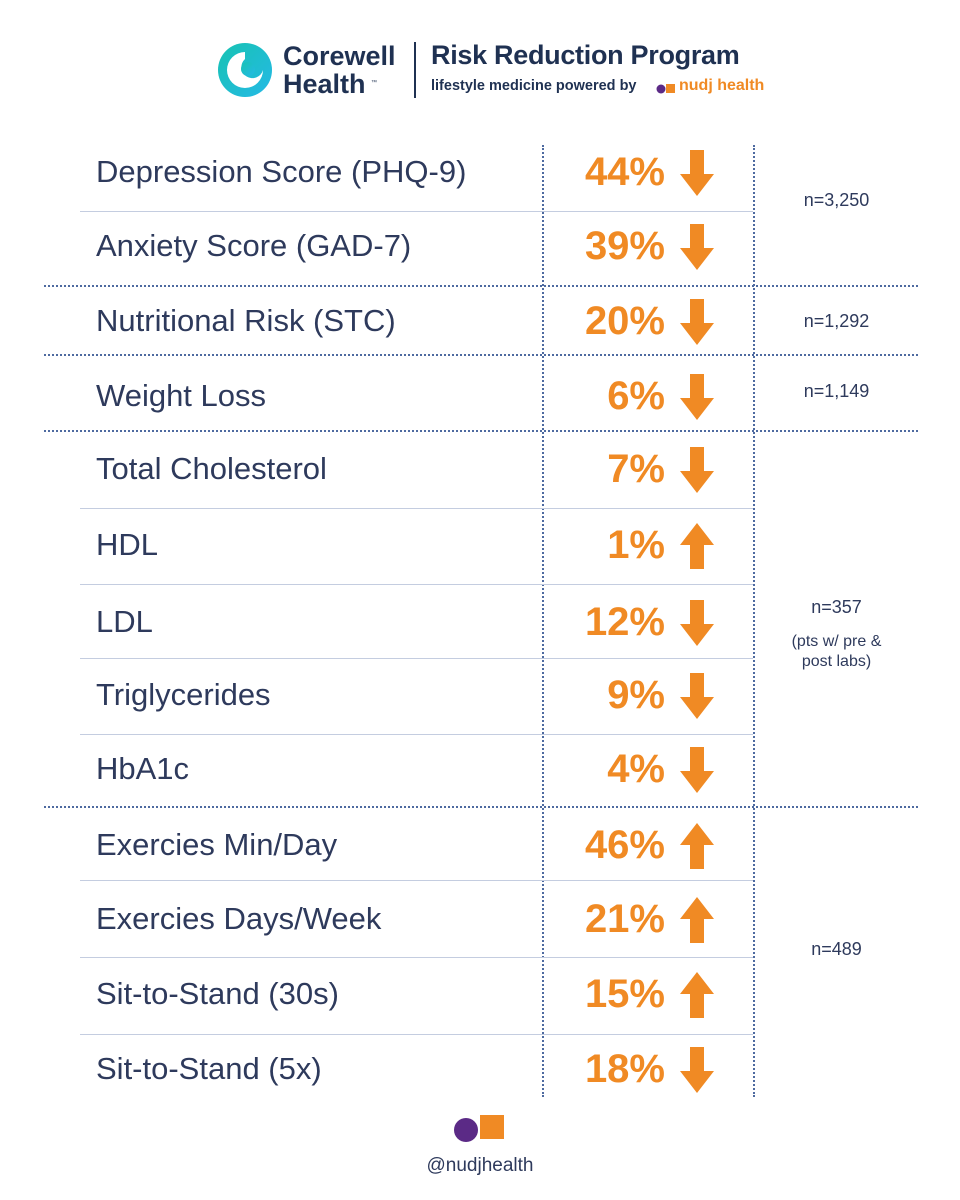  I want to click on metric-value: 15%, so click(624, 994).